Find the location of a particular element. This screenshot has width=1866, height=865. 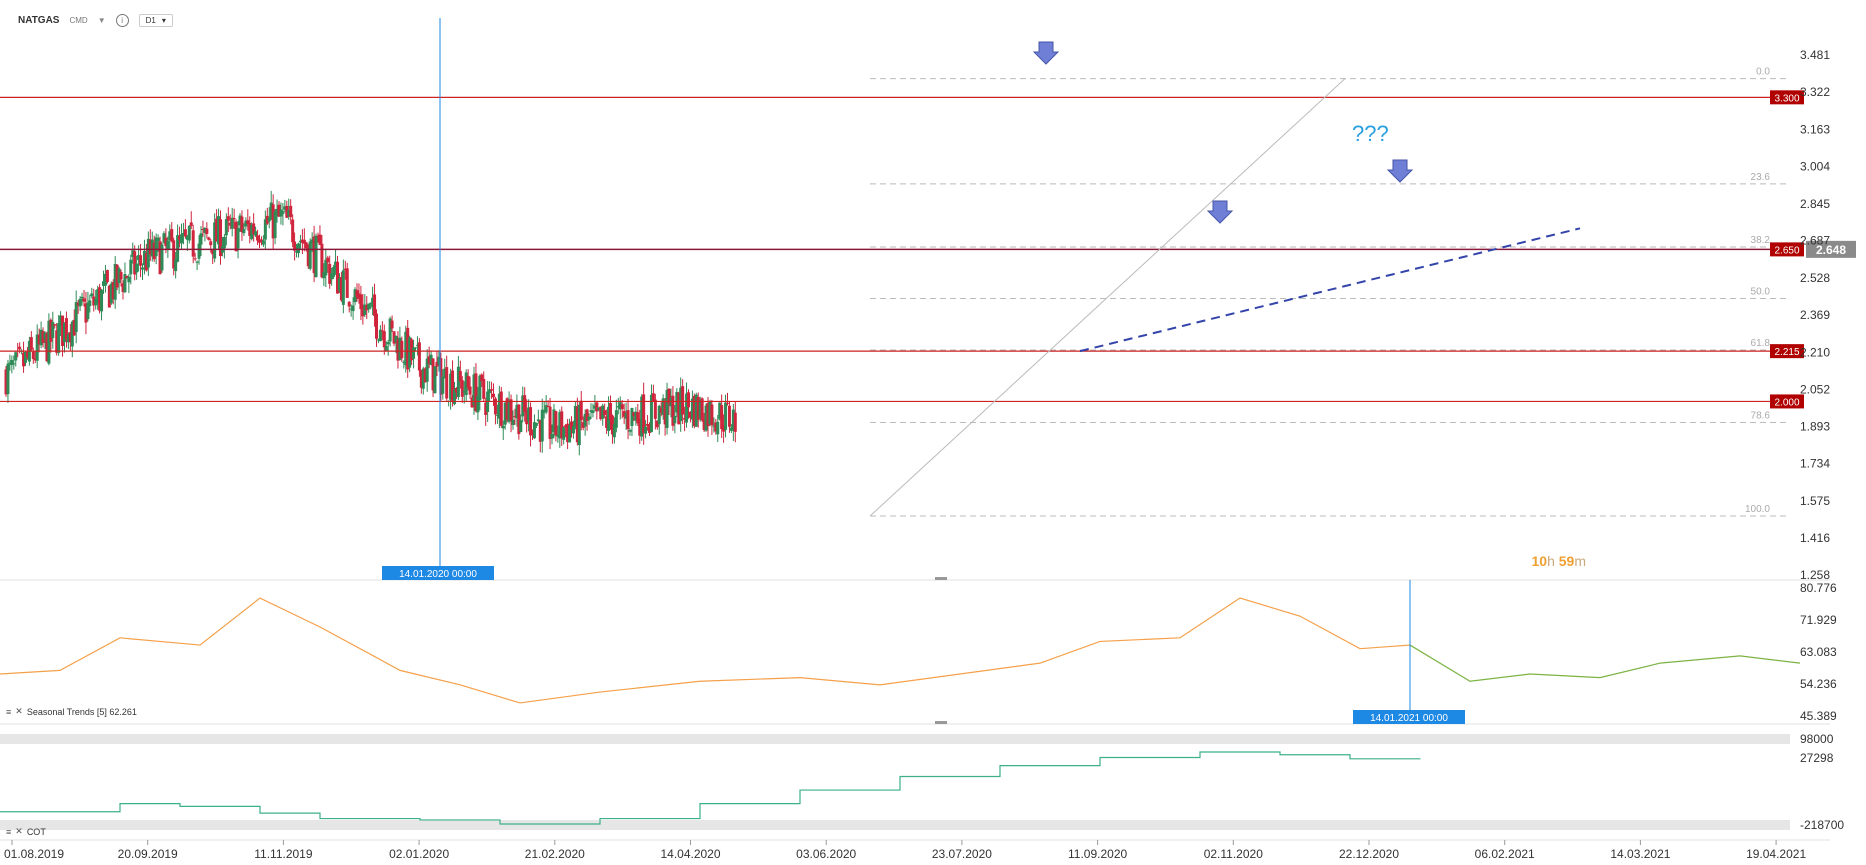

price-tick-label: 1.734 is located at coordinates (1815, 464).